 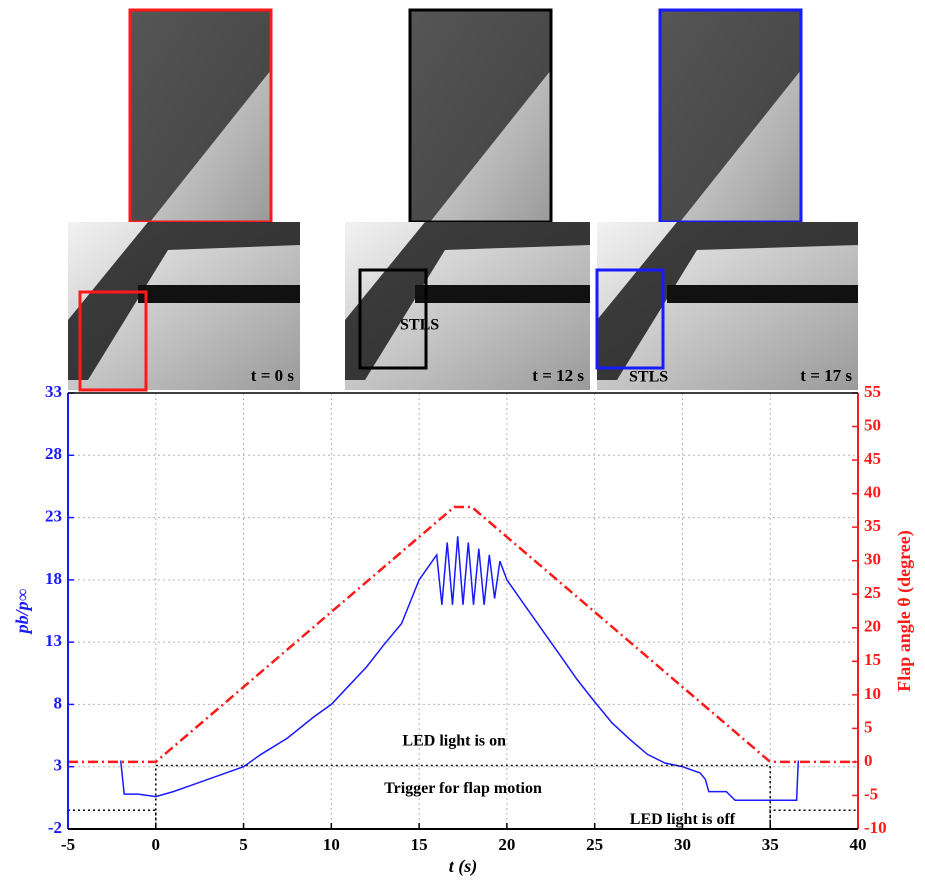 I want to click on y2-tick-label: 30, so click(x=872, y=559).